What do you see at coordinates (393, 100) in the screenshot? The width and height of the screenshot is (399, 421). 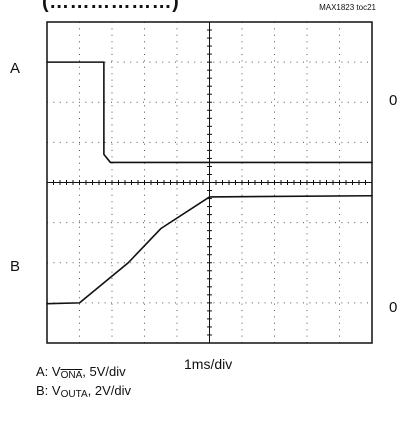 I see `channel-a-zero-label: 0` at bounding box center [393, 100].